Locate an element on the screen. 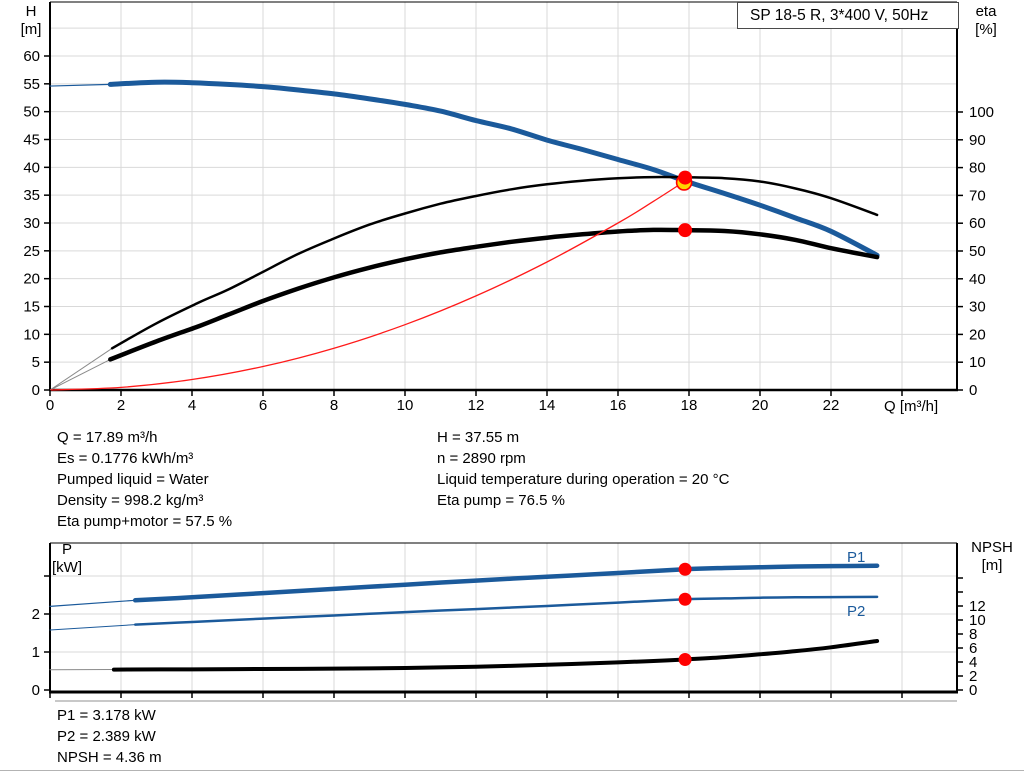  eta-tick-label: 50 is located at coordinates (977, 251).